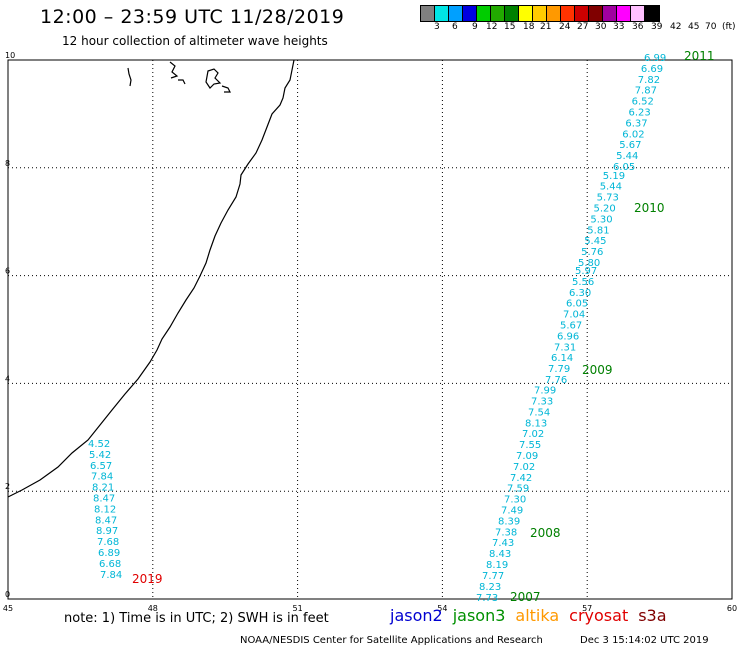 This screenshot has width=740, height=650. What do you see at coordinates (490, 587) in the screenshot?
I see `swh-value: 8.23` at bounding box center [490, 587].